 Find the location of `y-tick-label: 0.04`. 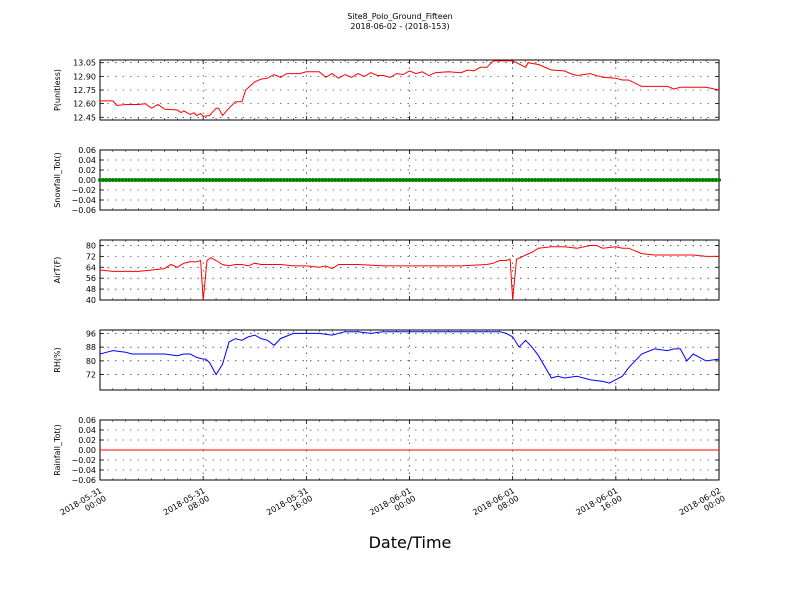

y-tick-label: 0.04 is located at coordinates (87, 160).